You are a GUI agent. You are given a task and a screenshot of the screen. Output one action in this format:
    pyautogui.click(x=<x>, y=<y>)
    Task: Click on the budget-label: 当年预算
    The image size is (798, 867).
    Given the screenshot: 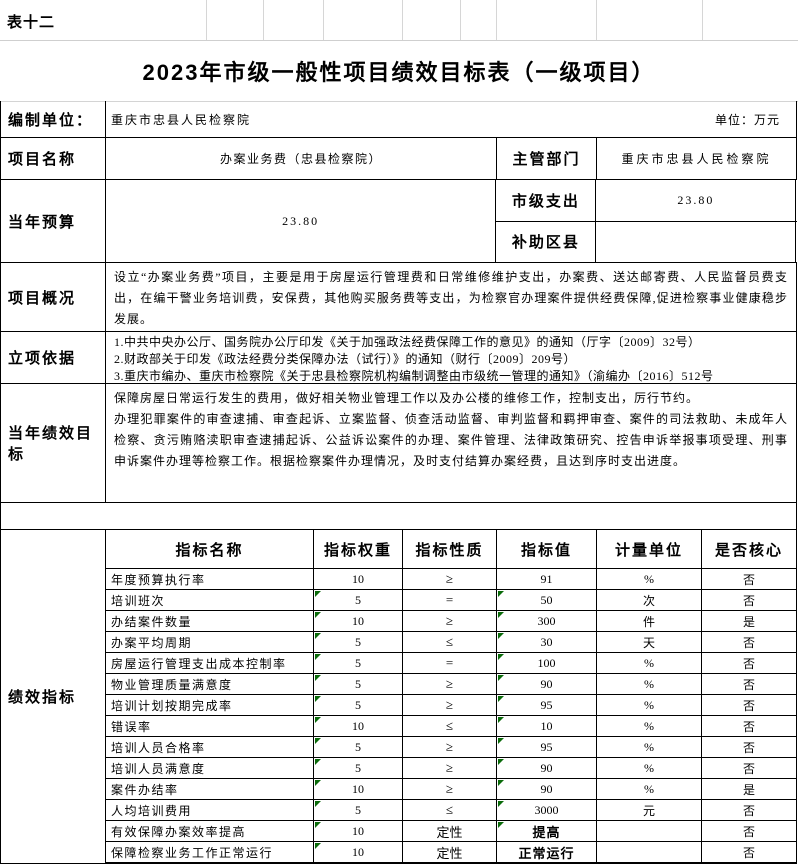 What is the action you would take?
    pyautogui.click(x=53, y=221)
    